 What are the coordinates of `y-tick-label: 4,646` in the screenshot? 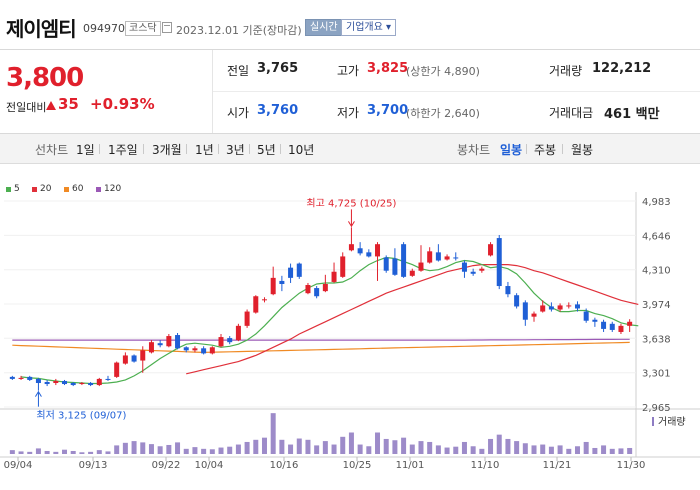 It's located at (656, 236).